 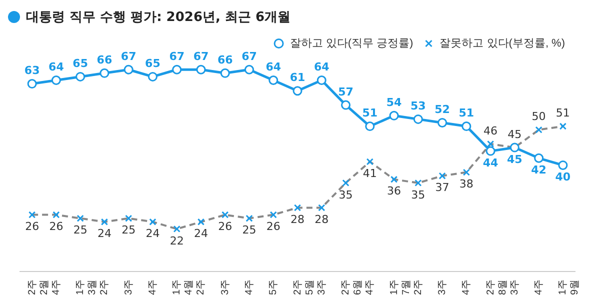 What do you see at coordinates (32, 71) in the screenshot?
I see `data-label: 63` at bounding box center [32, 71].